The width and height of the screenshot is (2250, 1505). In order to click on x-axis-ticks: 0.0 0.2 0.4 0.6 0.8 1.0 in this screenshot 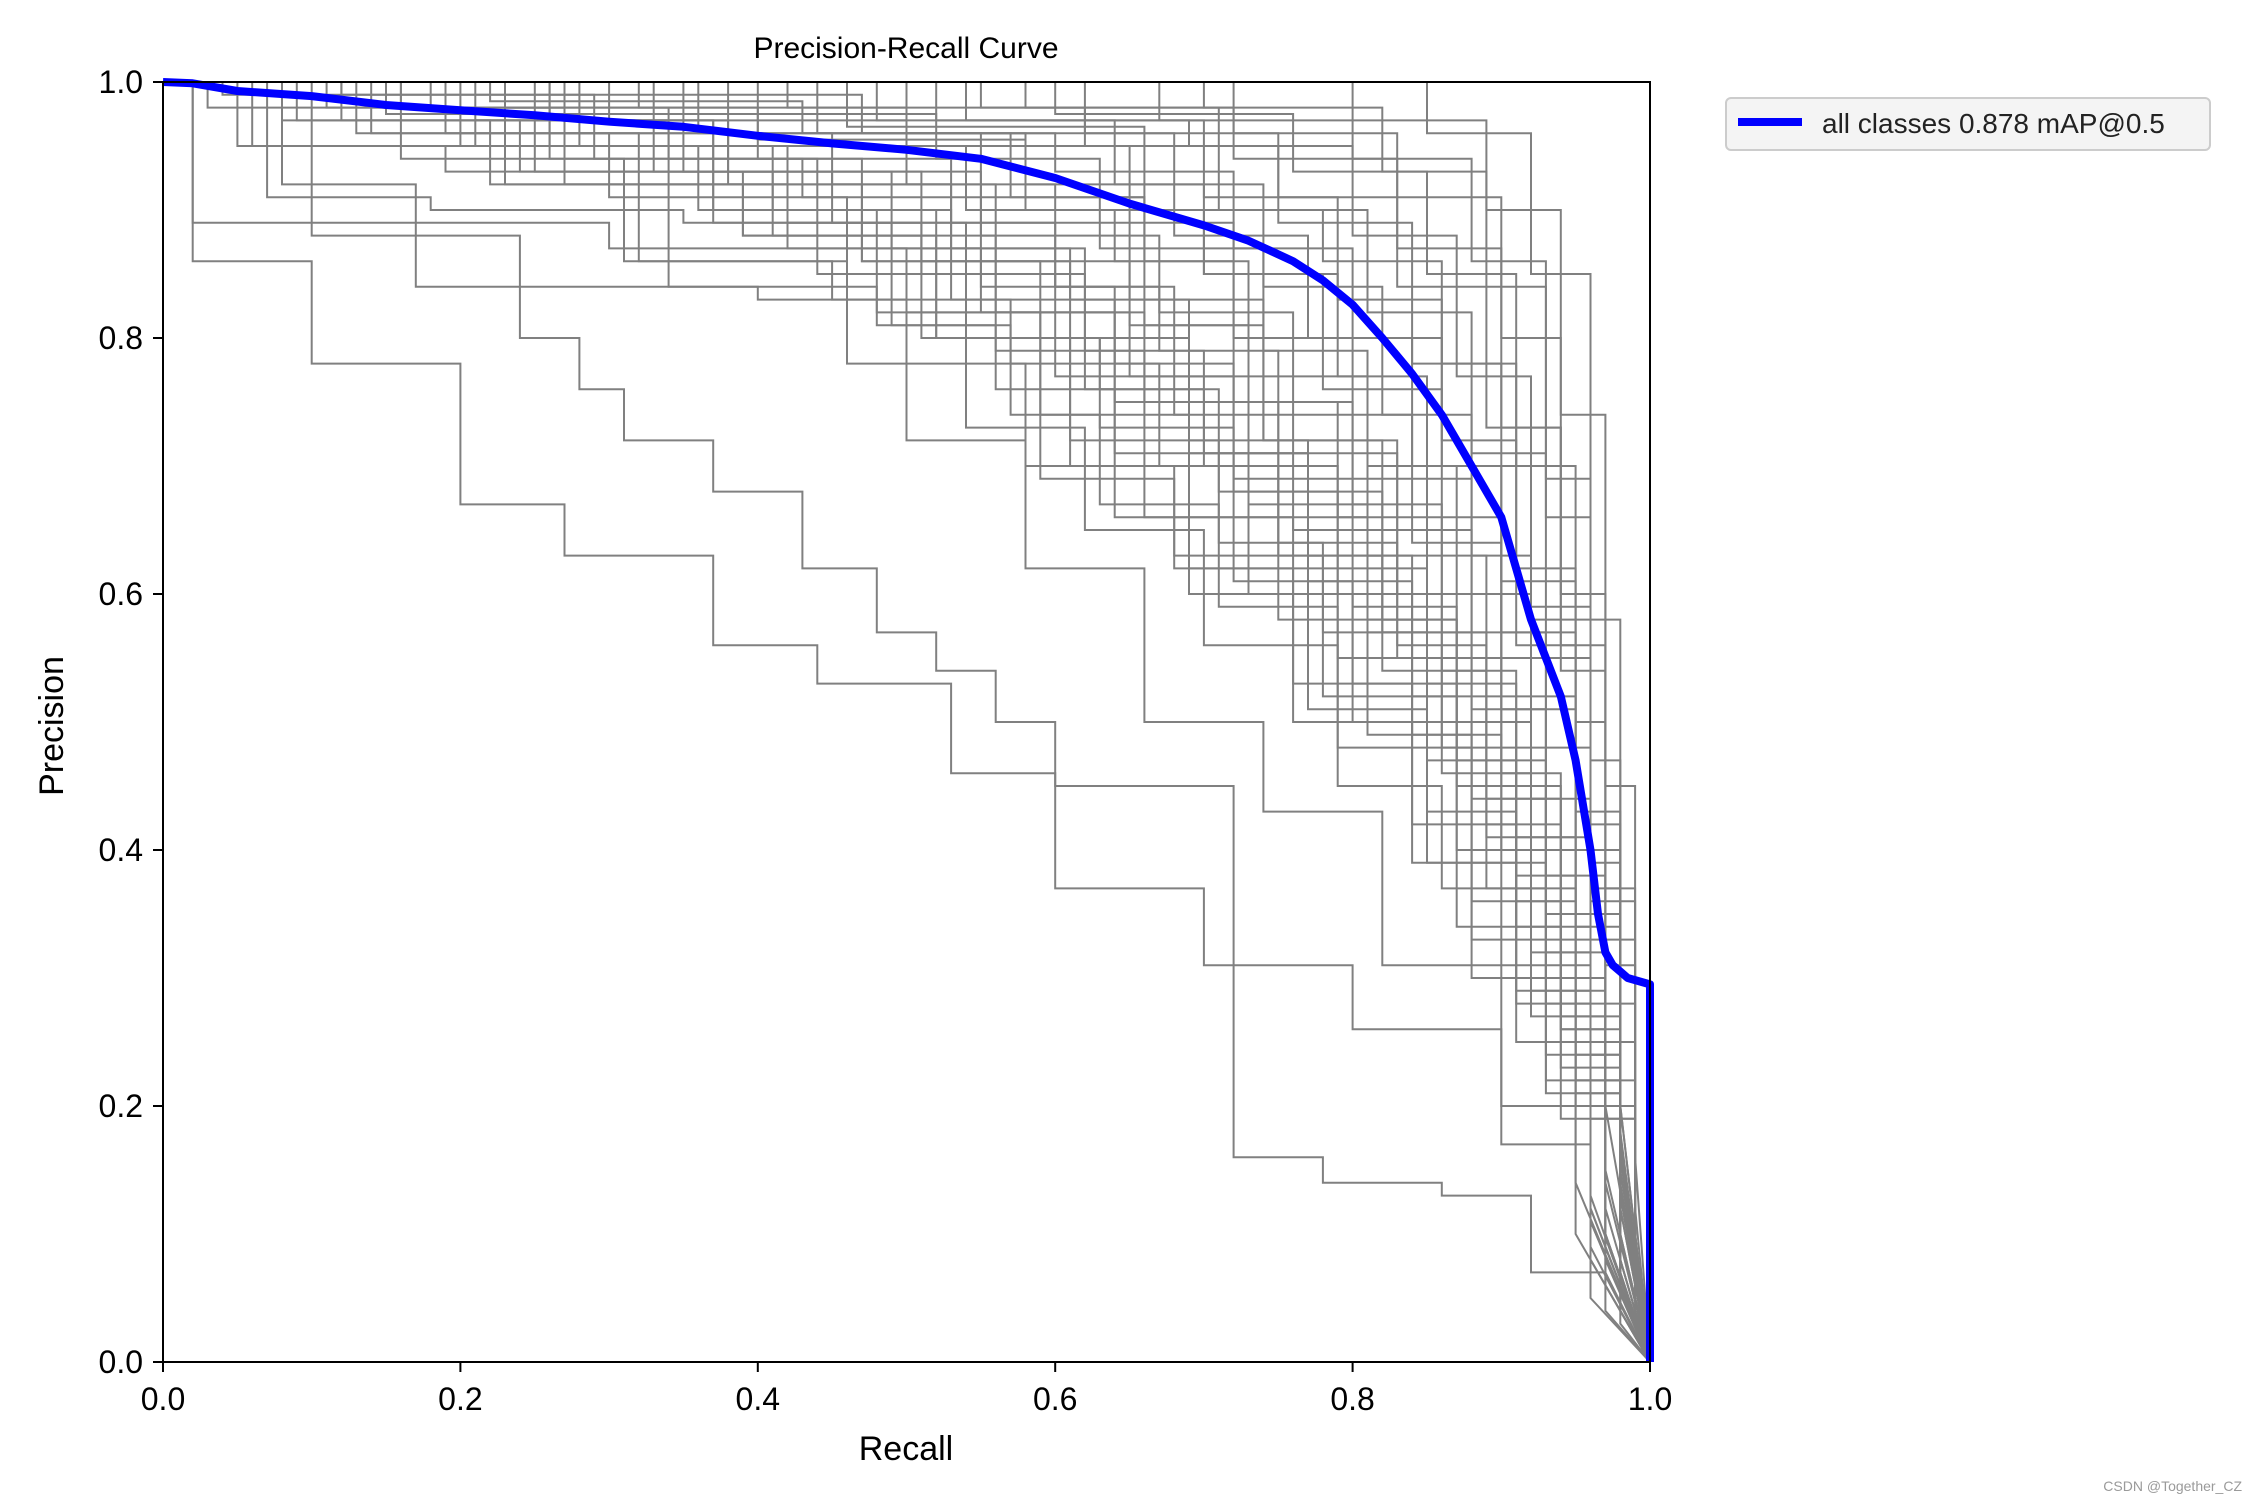, I will do `click(906, 1389)`.